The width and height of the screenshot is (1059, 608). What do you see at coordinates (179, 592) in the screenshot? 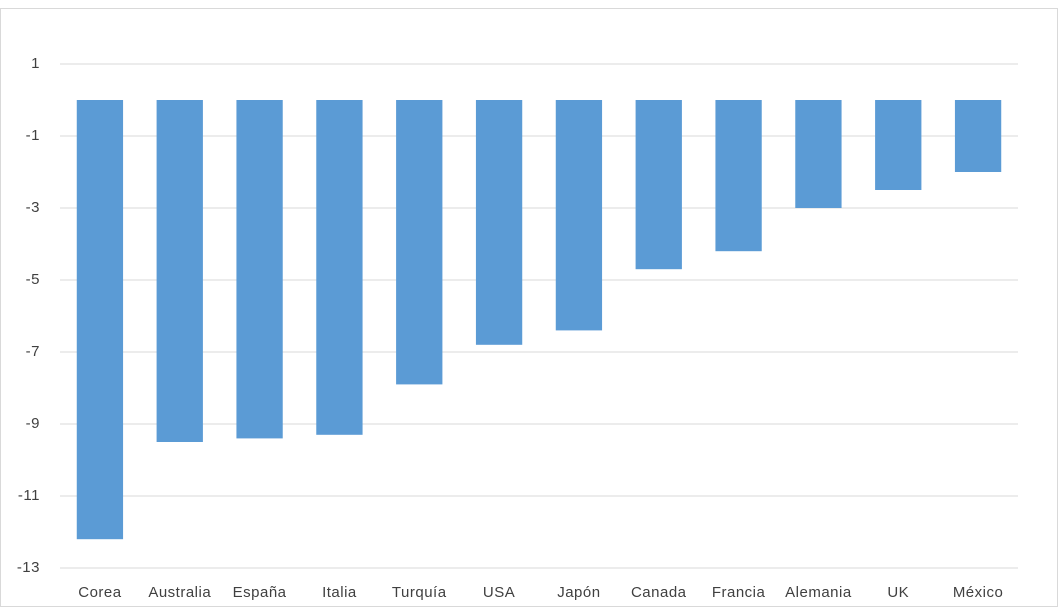
I see `x-tick-label: Australia` at bounding box center [179, 592].